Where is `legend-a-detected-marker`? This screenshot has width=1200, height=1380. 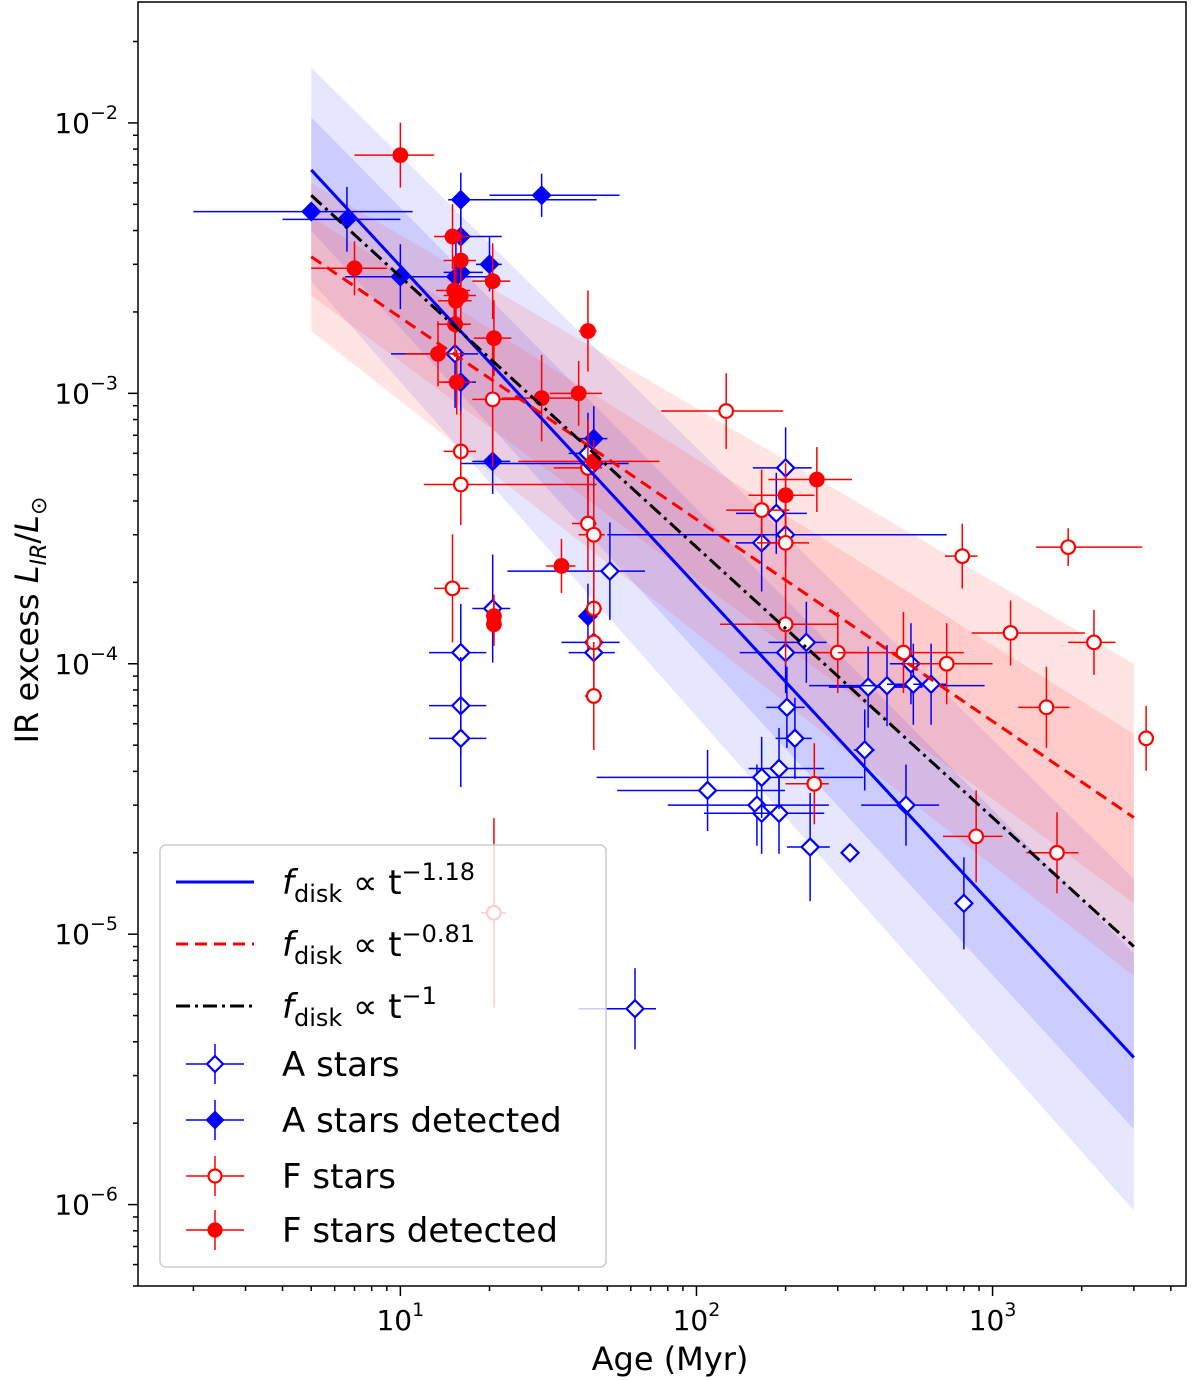
legend-a-detected-marker is located at coordinates (215, 1120).